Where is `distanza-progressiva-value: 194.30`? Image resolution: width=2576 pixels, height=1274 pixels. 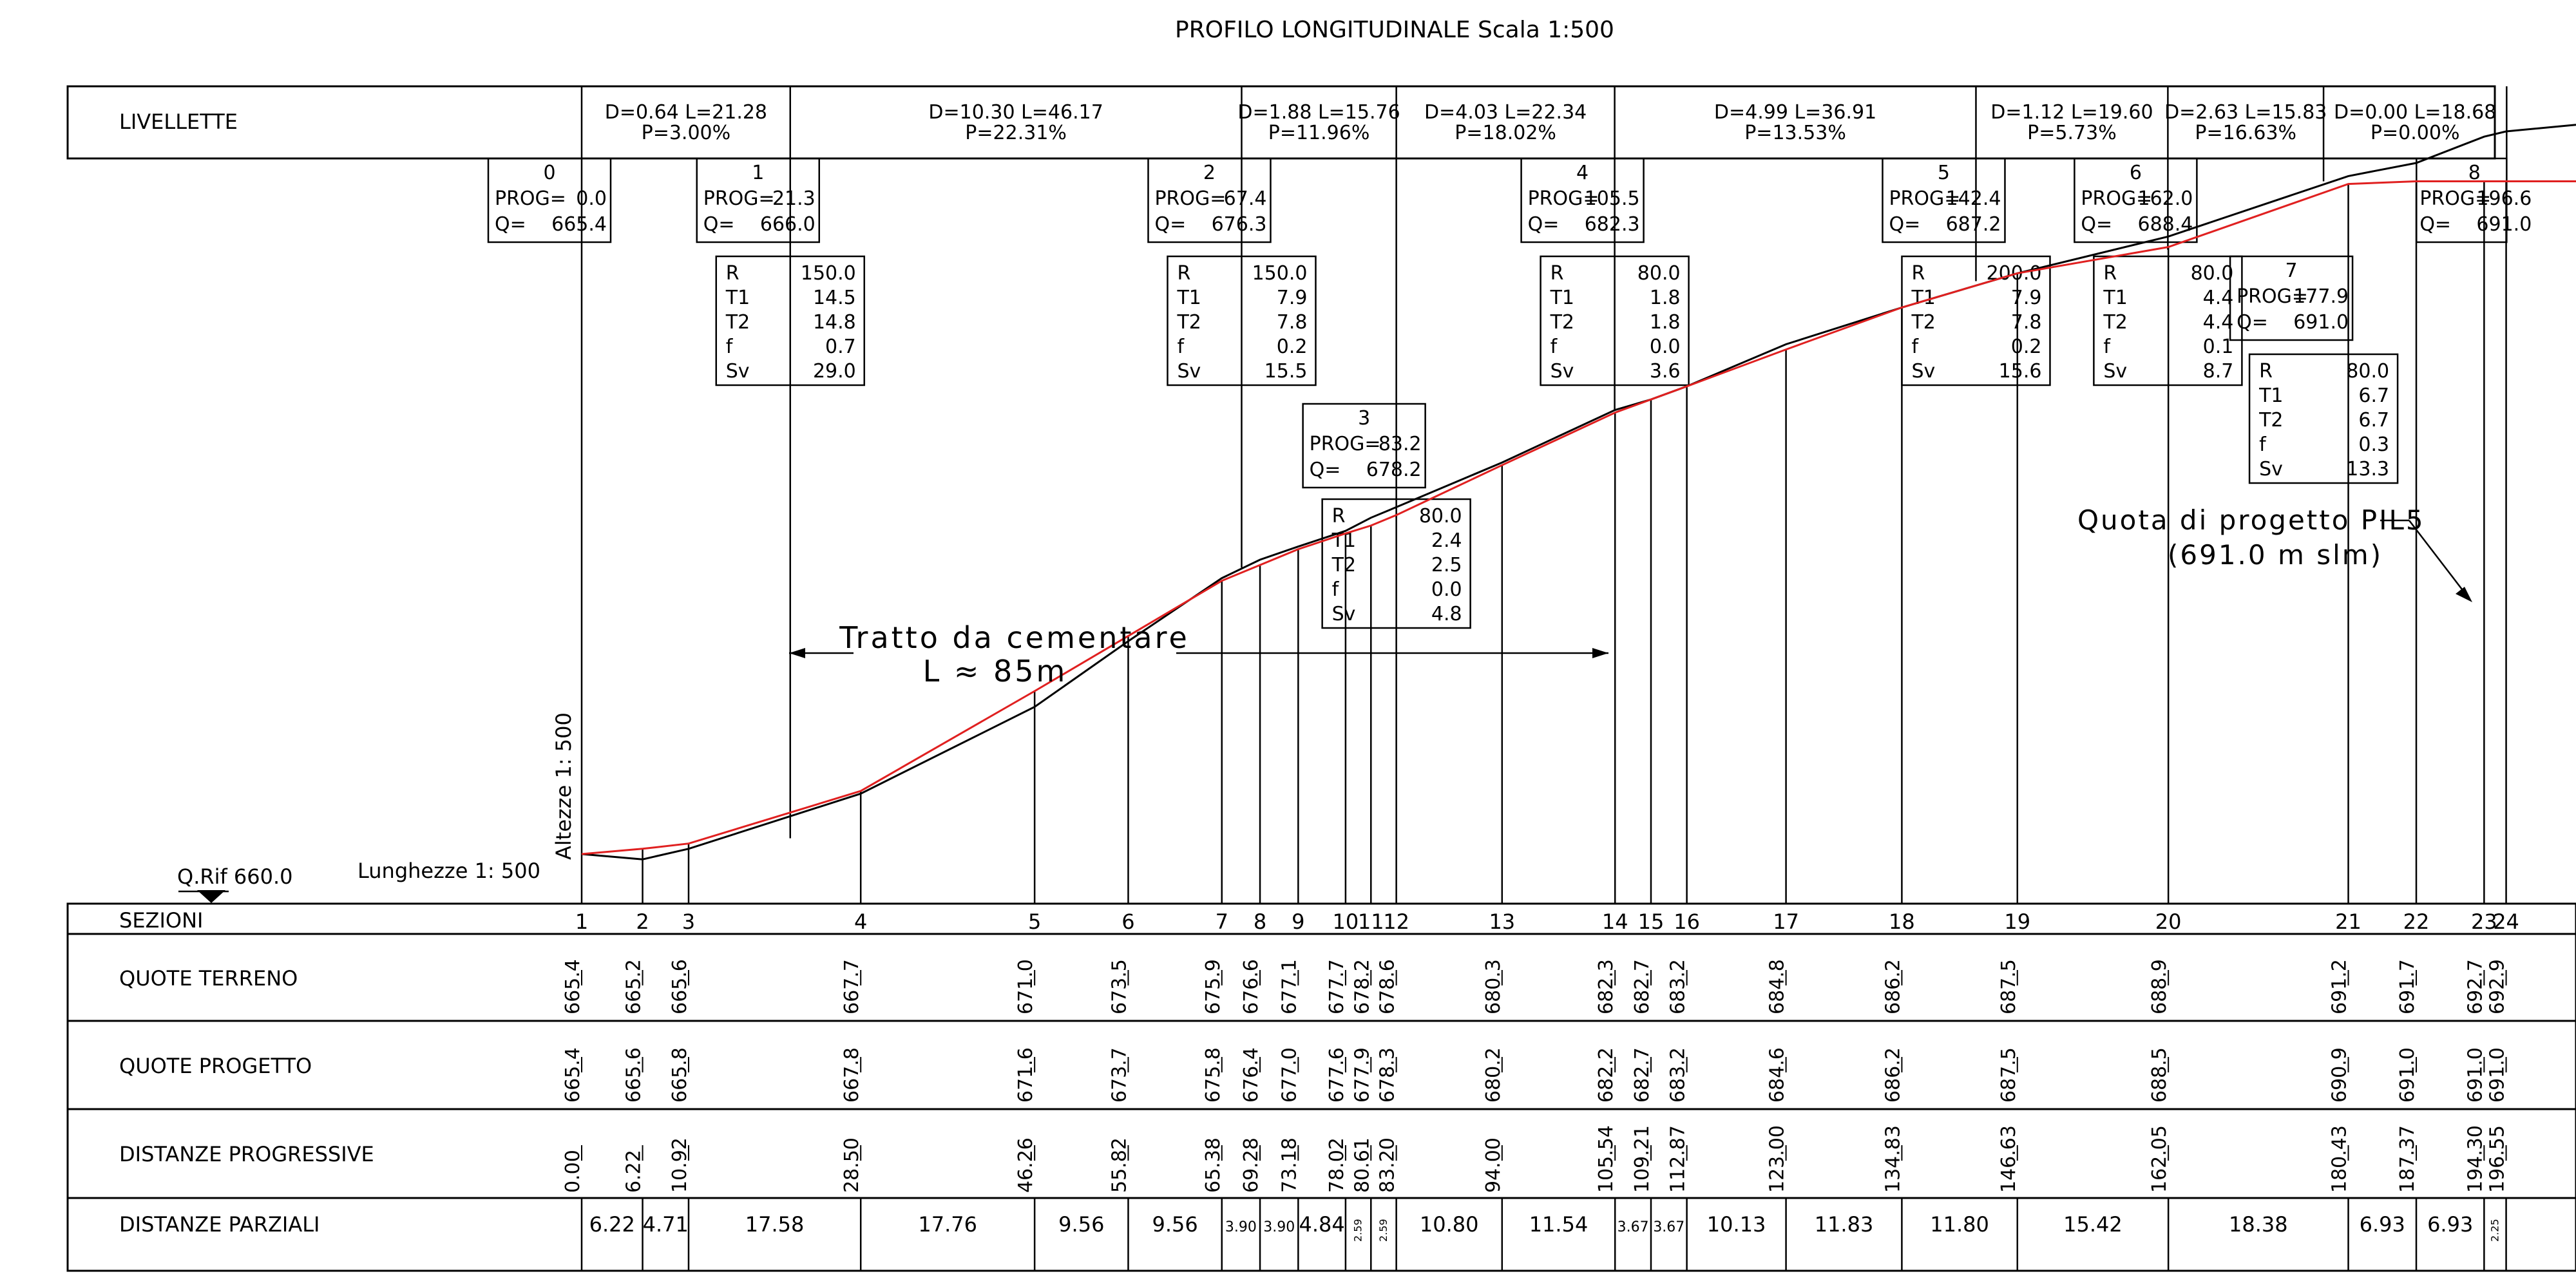 distanza-progressiva-value: 194.30 is located at coordinates (2475, 1159).